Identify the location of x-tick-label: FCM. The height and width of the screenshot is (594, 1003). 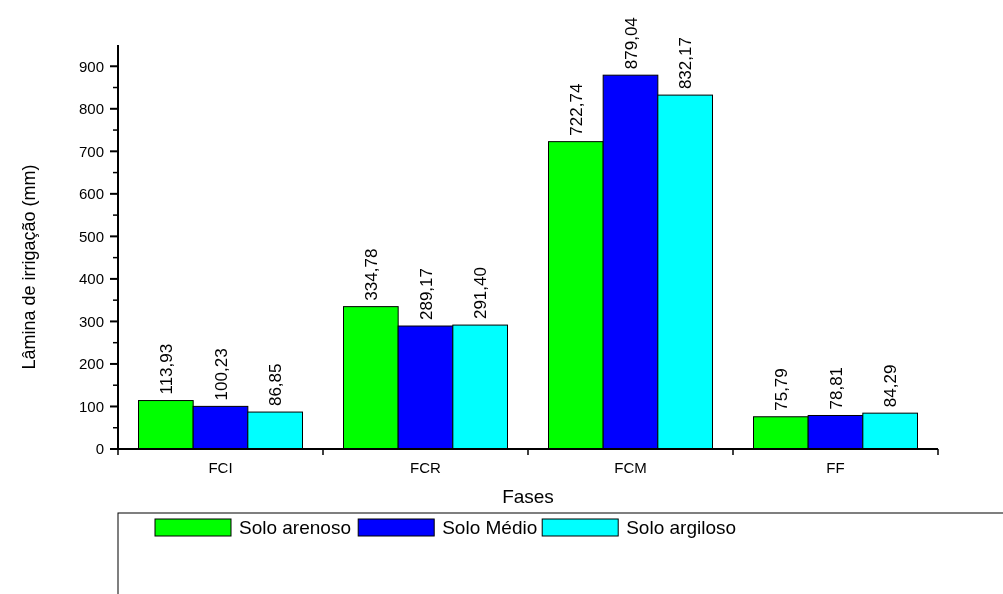
(630, 467).